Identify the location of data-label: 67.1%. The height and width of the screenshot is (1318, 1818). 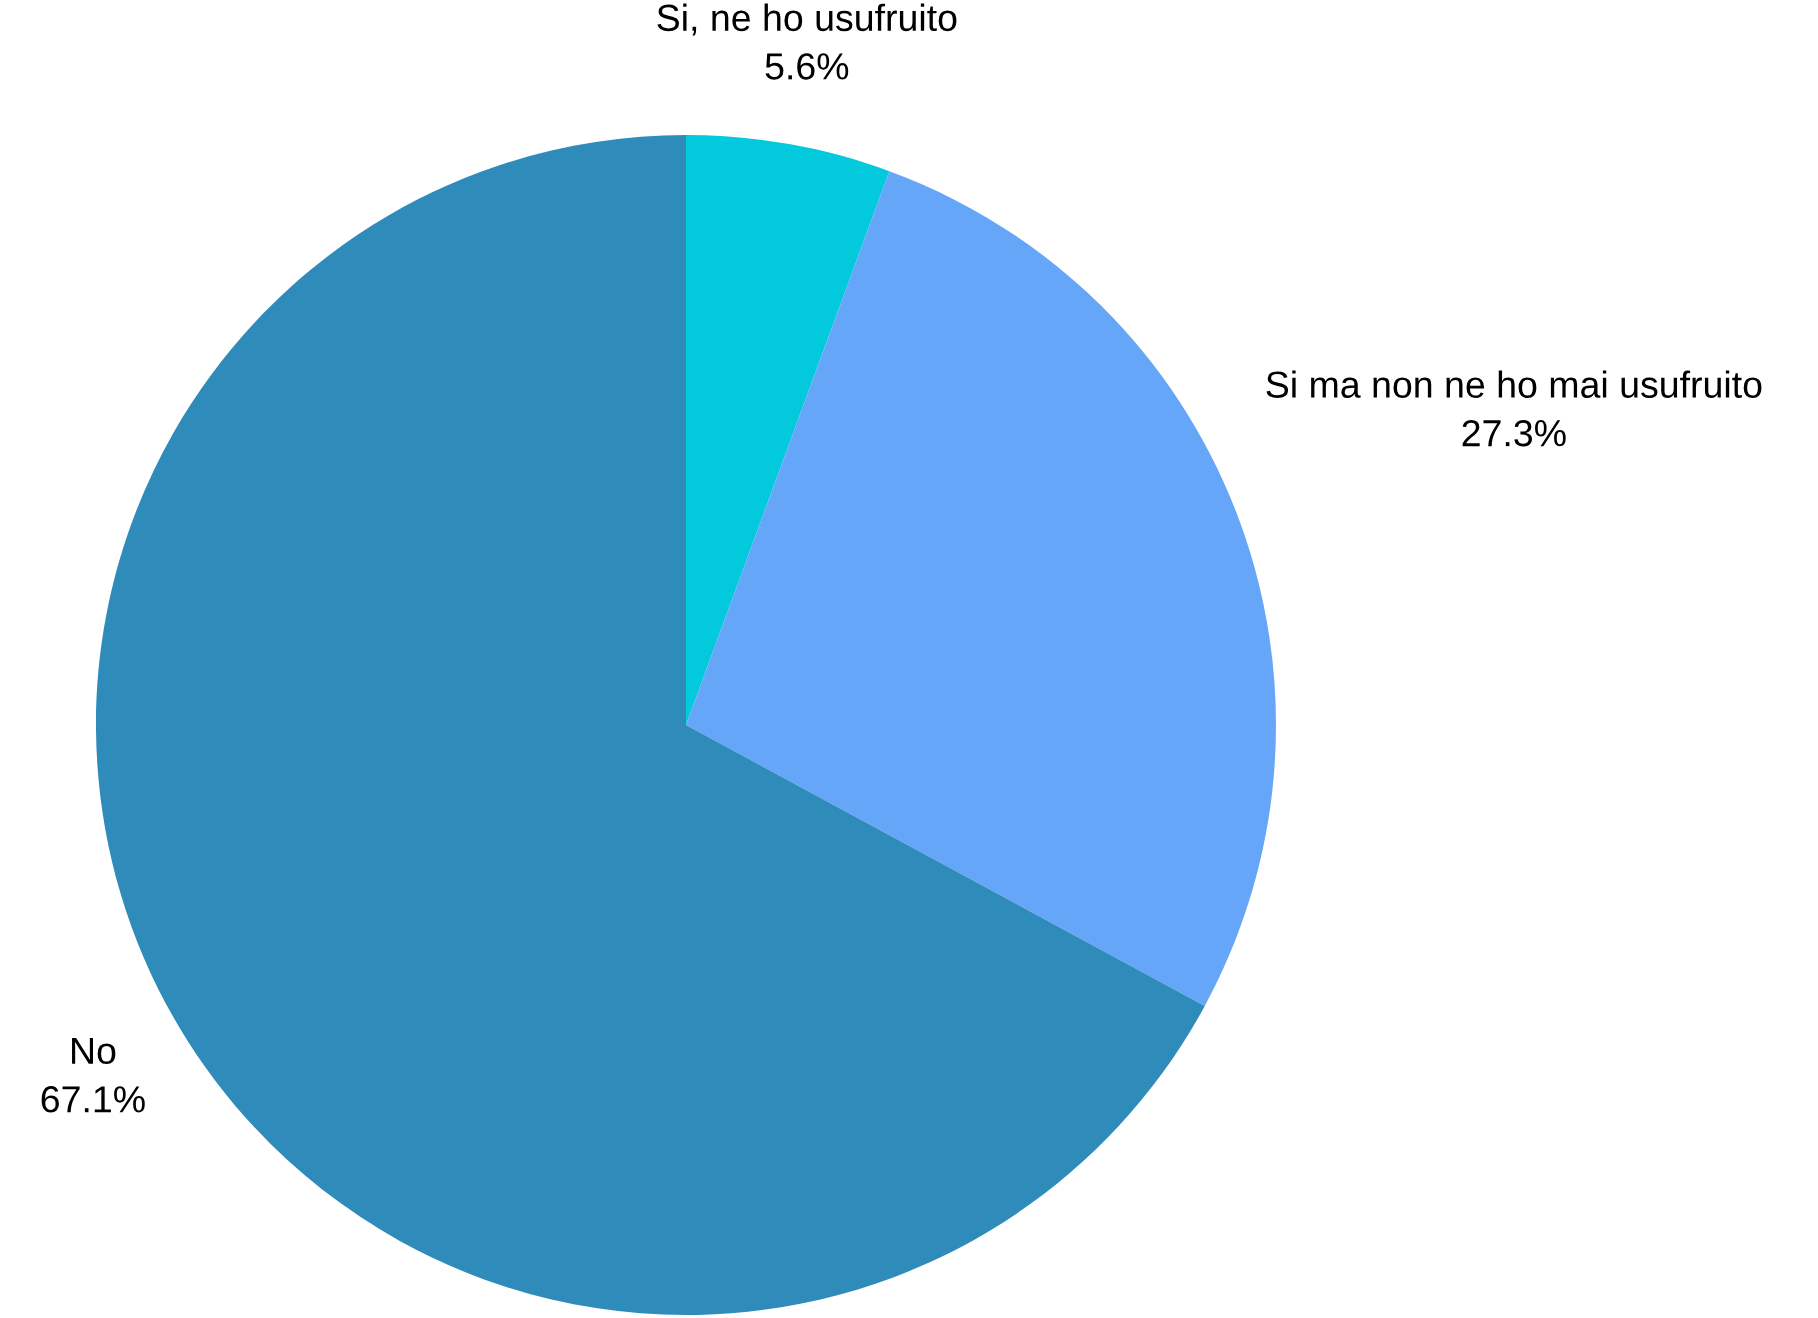
(93, 1099).